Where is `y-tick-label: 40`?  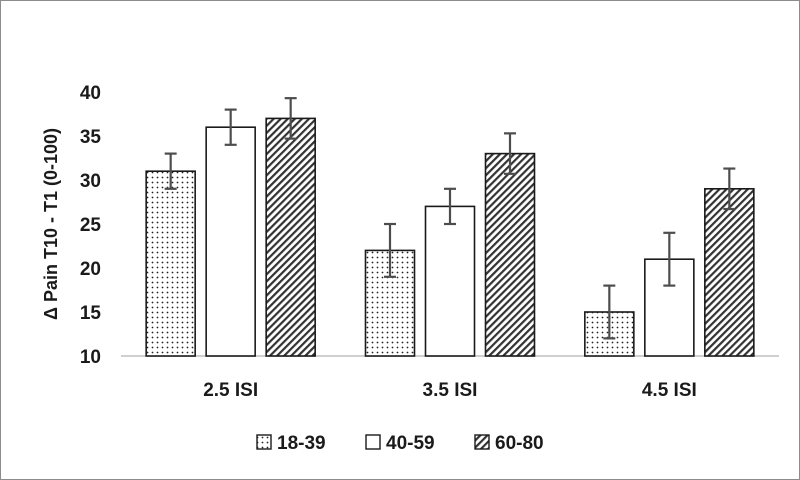
y-tick-label: 40 is located at coordinates (90, 93).